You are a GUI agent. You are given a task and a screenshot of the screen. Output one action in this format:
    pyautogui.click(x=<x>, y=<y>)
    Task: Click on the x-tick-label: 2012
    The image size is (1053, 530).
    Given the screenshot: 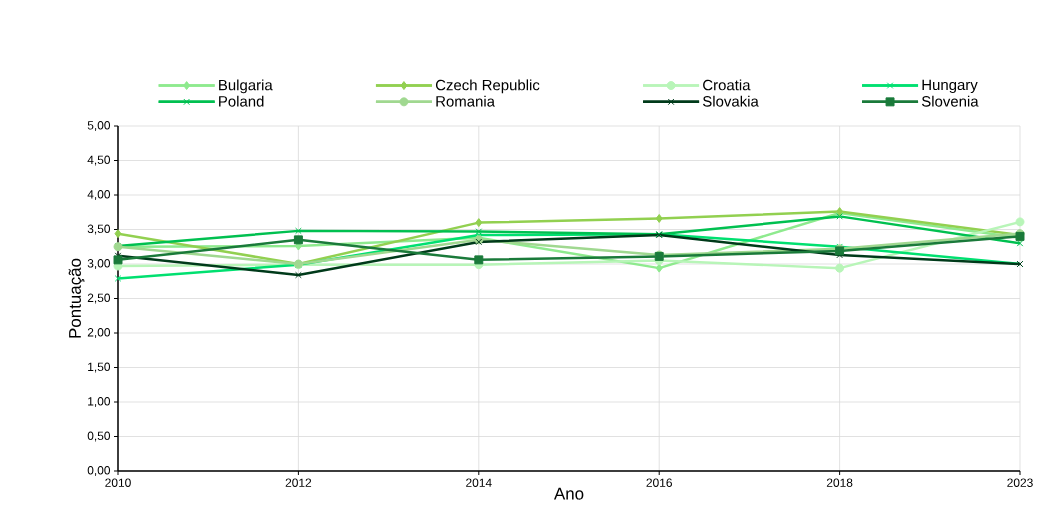 What is the action you would take?
    pyautogui.click(x=298, y=482)
    